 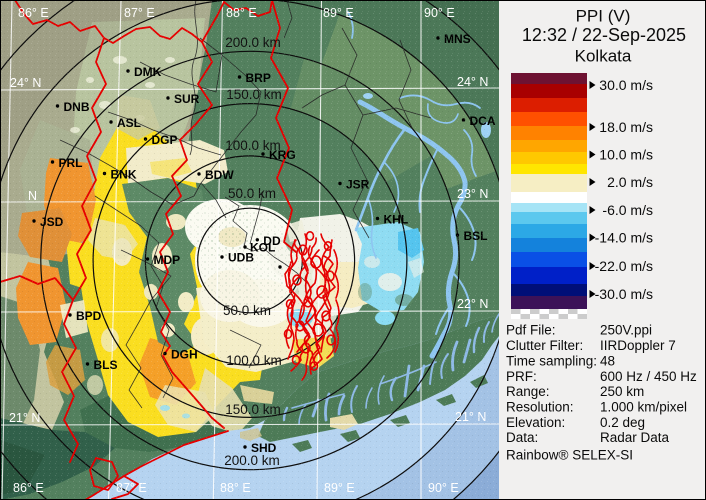 I want to click on svg-text: PRF:, so click(x=521, y=376).